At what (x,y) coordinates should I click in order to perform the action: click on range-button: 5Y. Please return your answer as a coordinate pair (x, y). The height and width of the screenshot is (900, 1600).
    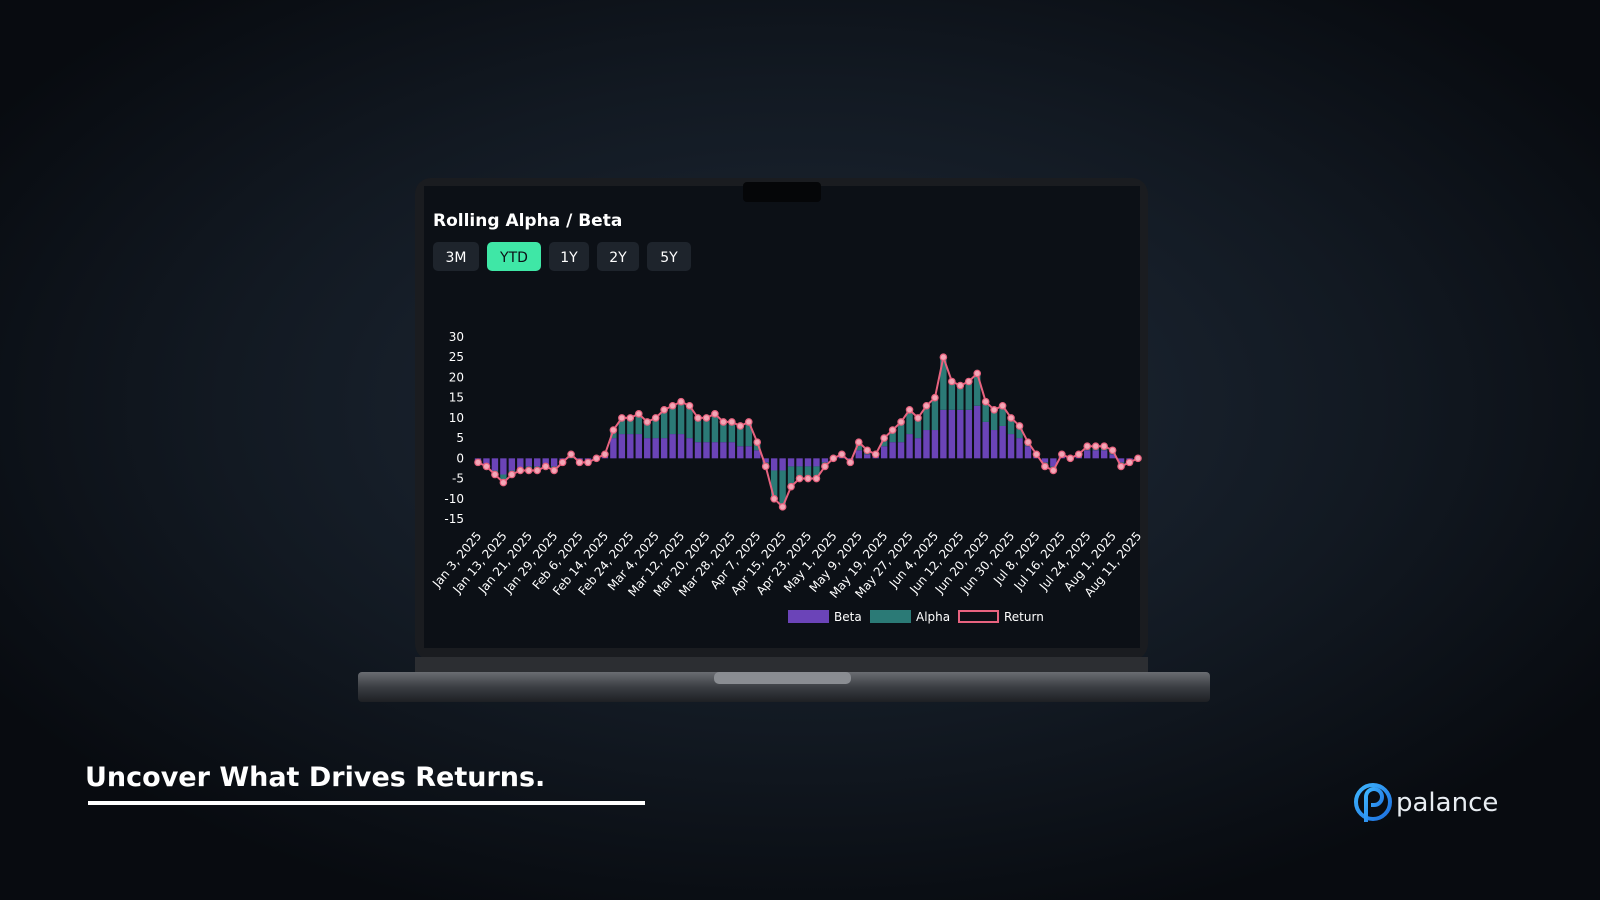
    Looking at the image, I should click on (669, 256).